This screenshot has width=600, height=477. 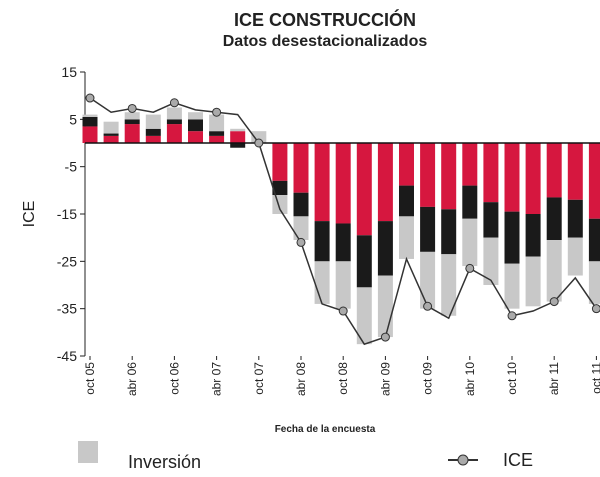 What do you see at coordinates (69, 72) in the screenshot?
I see `y-tick-label: 15` at bounding box center [69, 72].